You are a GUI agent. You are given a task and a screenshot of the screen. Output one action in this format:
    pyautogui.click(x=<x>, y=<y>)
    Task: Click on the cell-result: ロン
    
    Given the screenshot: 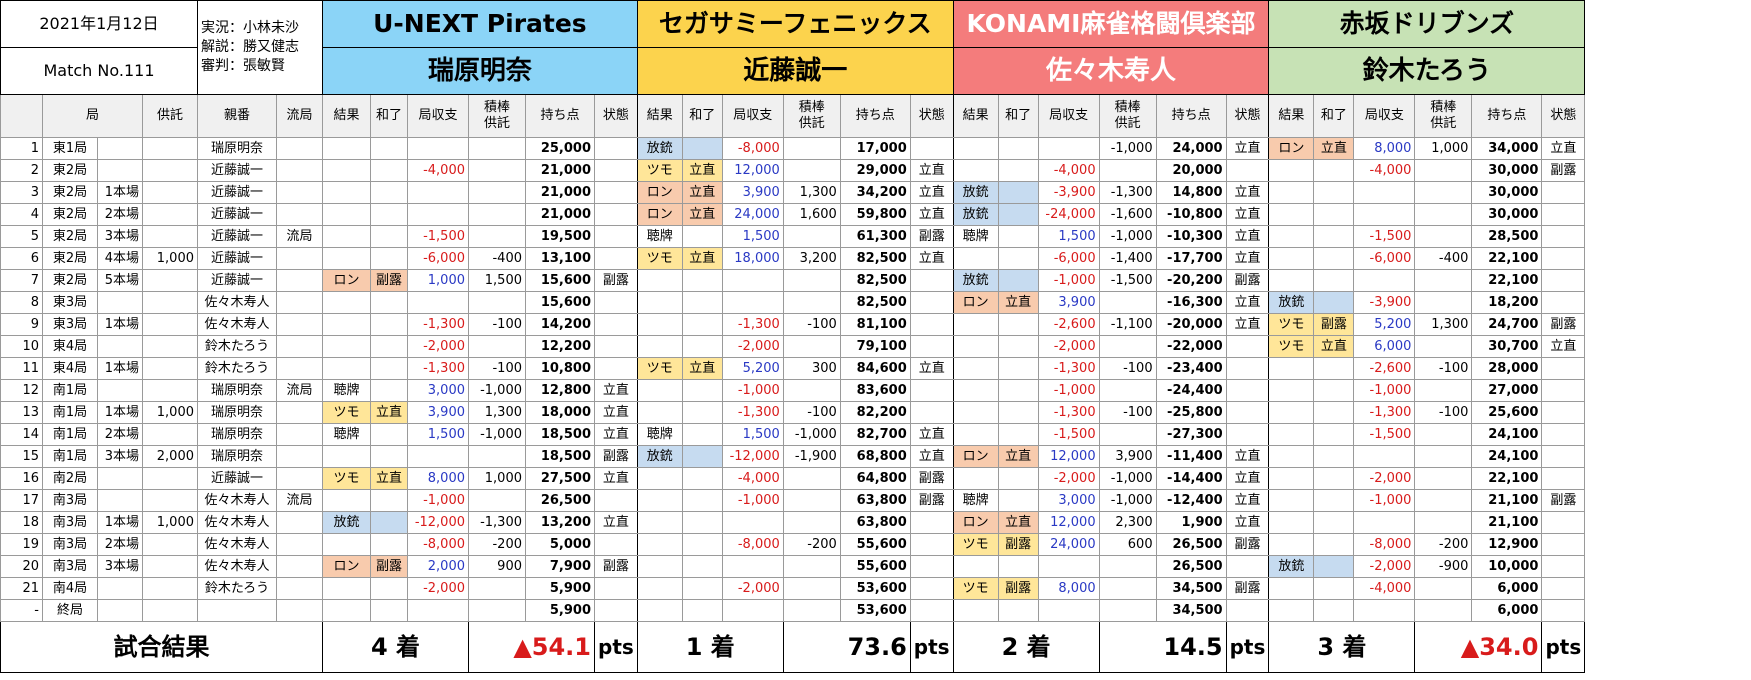 What is the action you would take?
    pyautogui.click(x=346, y=566)
    